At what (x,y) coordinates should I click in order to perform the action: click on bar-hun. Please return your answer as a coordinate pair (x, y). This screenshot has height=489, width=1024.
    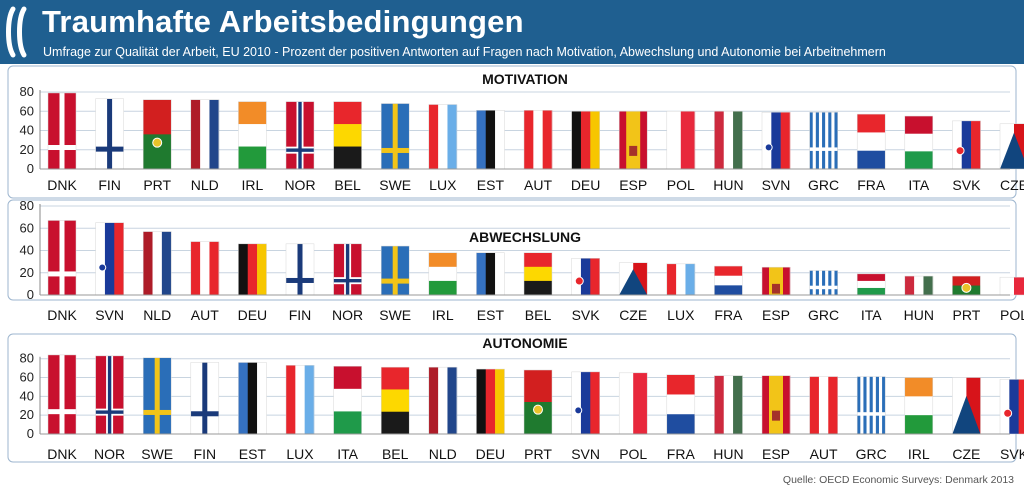
    Looking at the image, I should click on (728, 140).